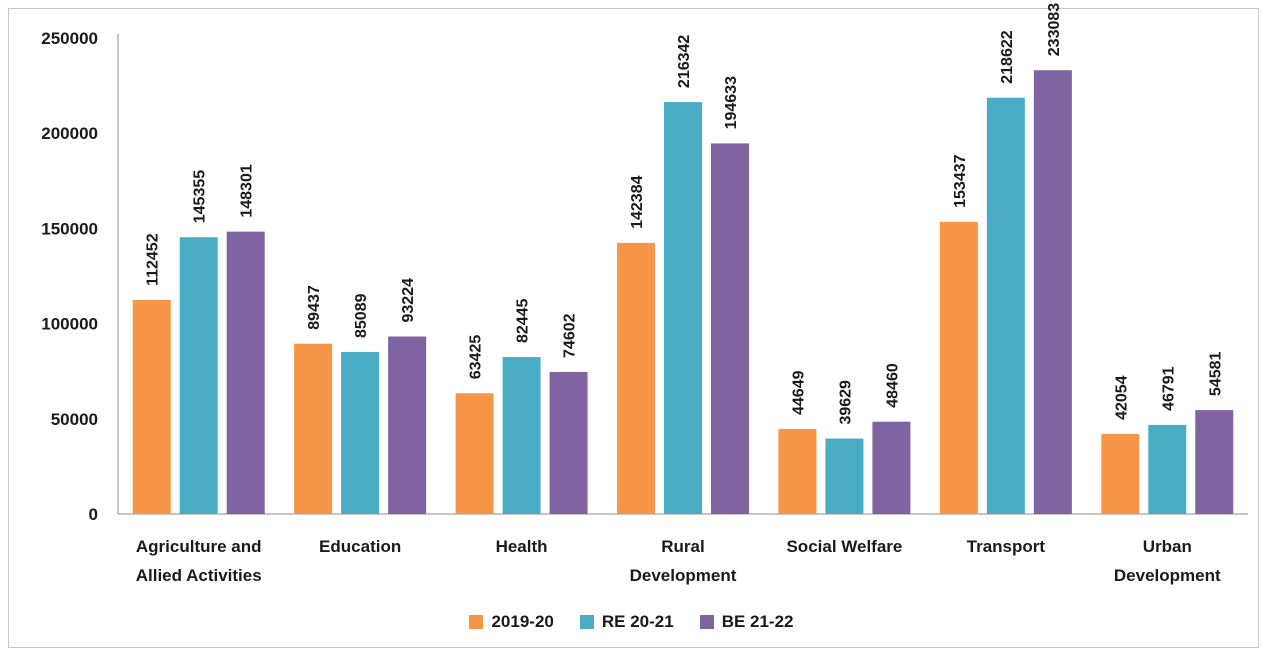  I want to click on bar-re-20-21-transport, so click(1005, 305).